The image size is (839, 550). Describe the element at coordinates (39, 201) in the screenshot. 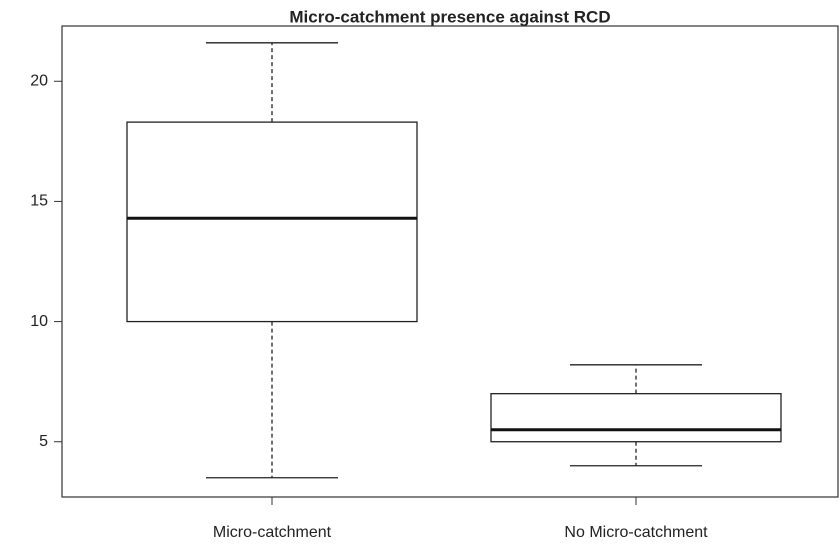

I see `y-tick-label: 15` at that location.